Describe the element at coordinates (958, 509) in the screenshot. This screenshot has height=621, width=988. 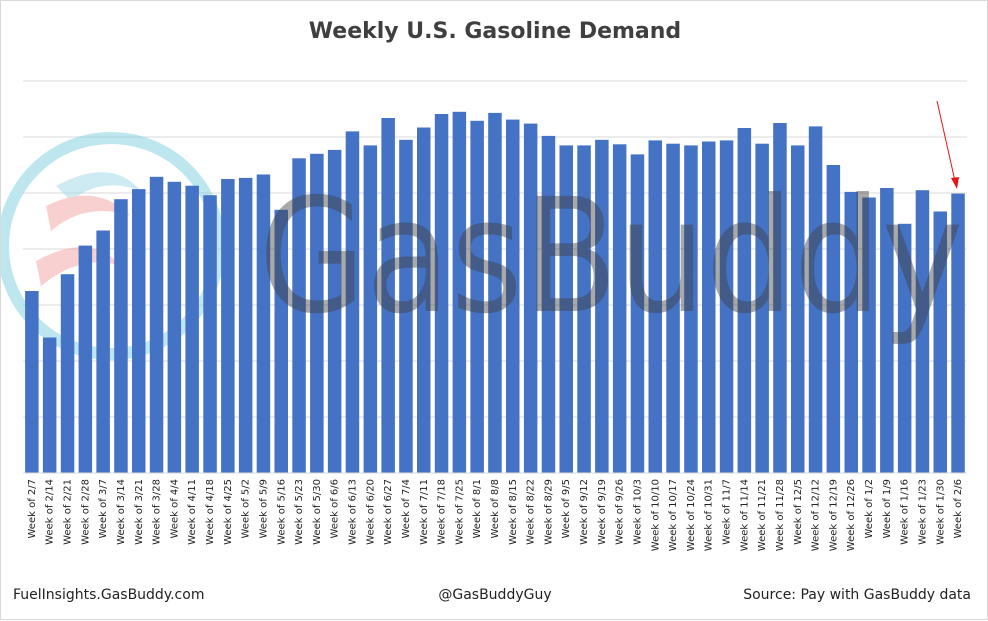
I see `x-tick-label: Week of 2/6` at that location.